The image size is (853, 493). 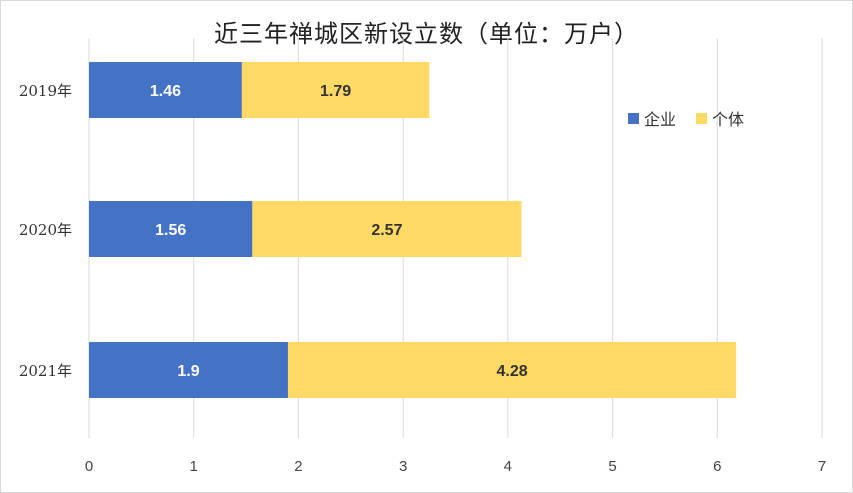 I want to click on data-label: 4.28, so click(x=511, y=371).